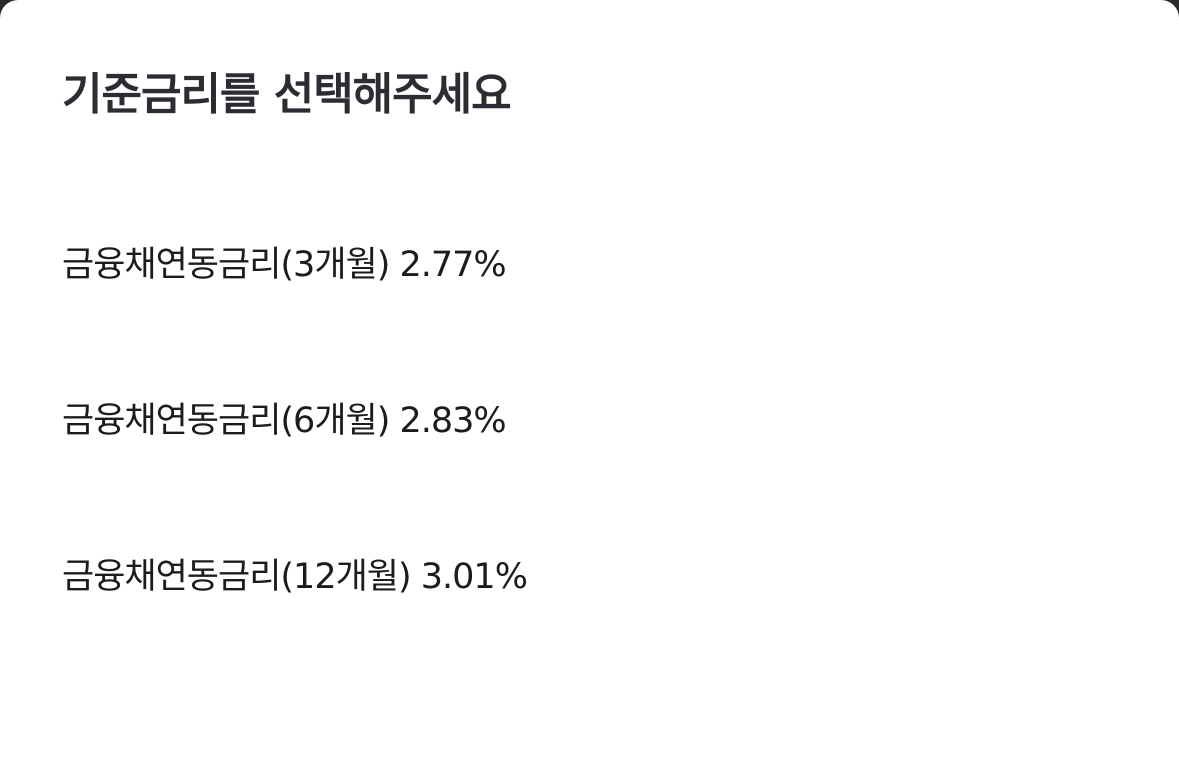  What do you see at coordinates (284, 421) in the screenshot?
I see `option-6-month-rate: 금융채연동금리(6개월) 2.83%` at bounding box center [284, 421].